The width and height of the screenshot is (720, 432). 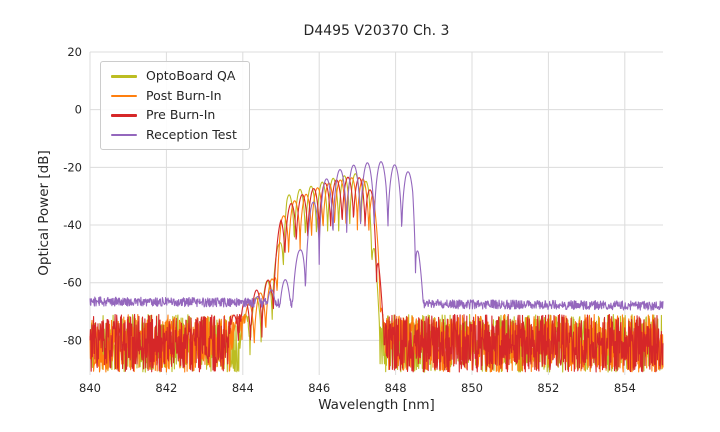 I want to click on y-tick-label: -60, so click(x=72, y=283).